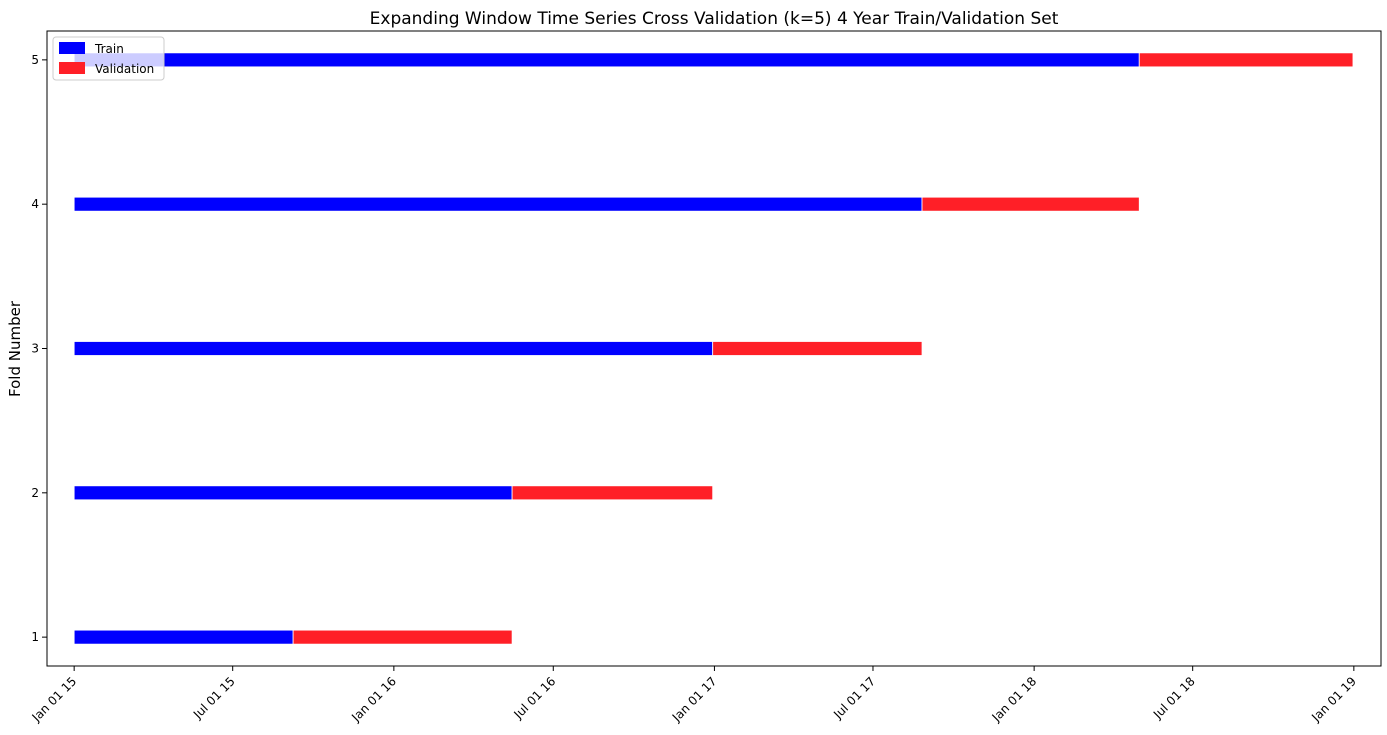  I want to click on legend-swatch-train, so click(72, 48).